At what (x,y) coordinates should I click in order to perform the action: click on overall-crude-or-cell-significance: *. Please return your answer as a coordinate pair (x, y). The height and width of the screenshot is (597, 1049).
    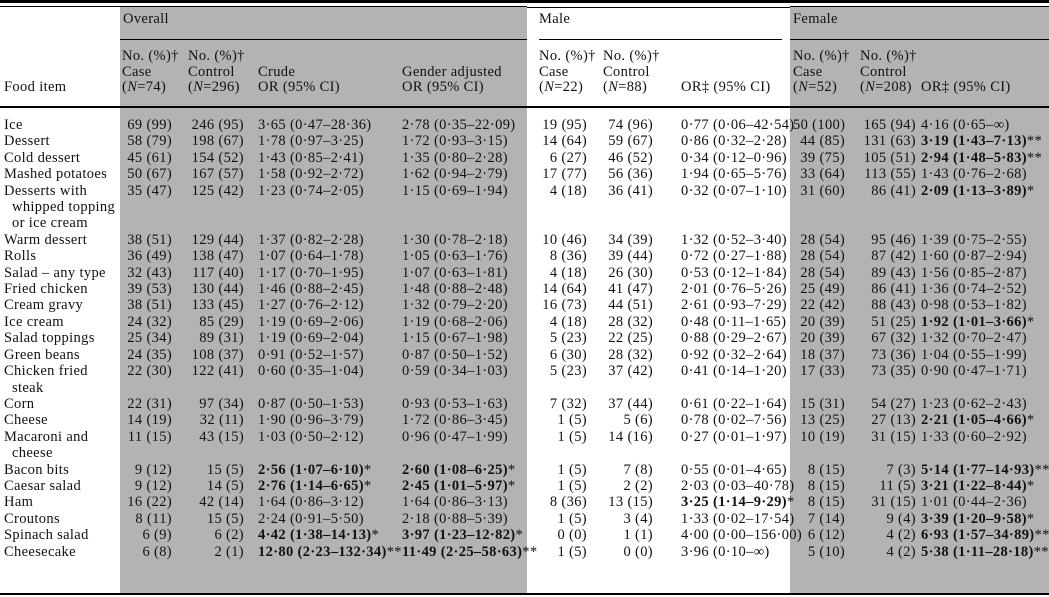
    Looking at the image, I should click on (367, 469).